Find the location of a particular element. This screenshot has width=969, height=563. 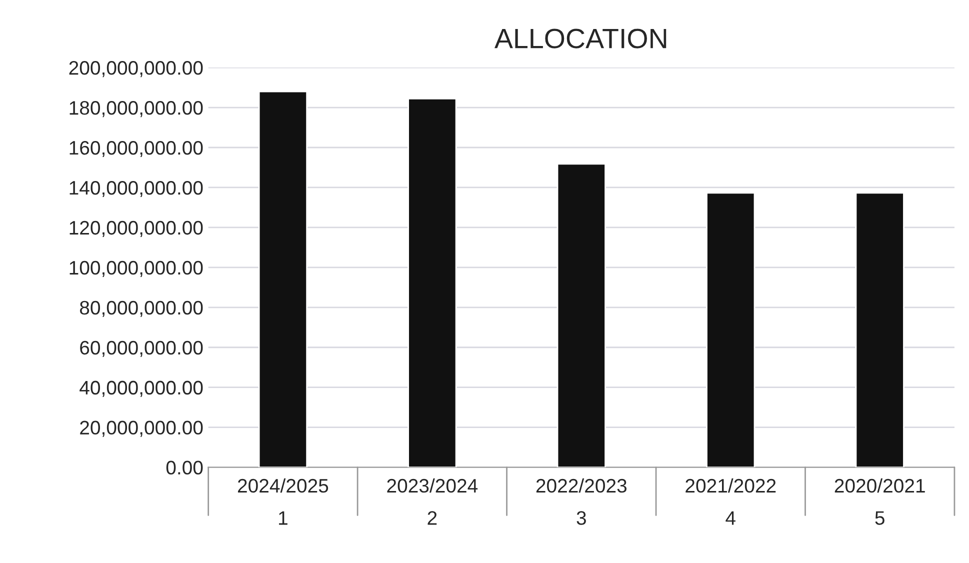

y-tick-label: 20,000,000.00 is located at coordinates (141, 428).